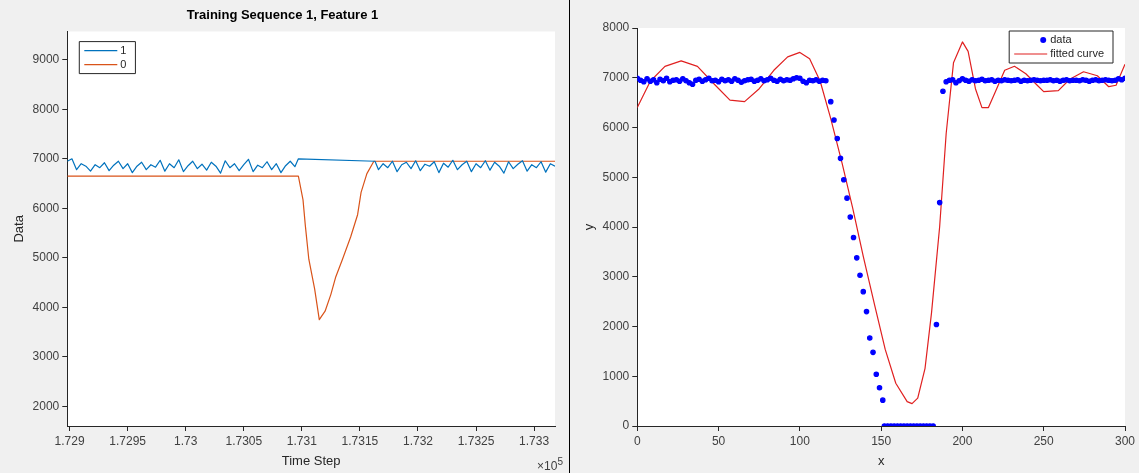  What do you see at coordinates (637, 440) in the screenshot?
I see `x-tick-label: 0` at bounding box center [637, 440].